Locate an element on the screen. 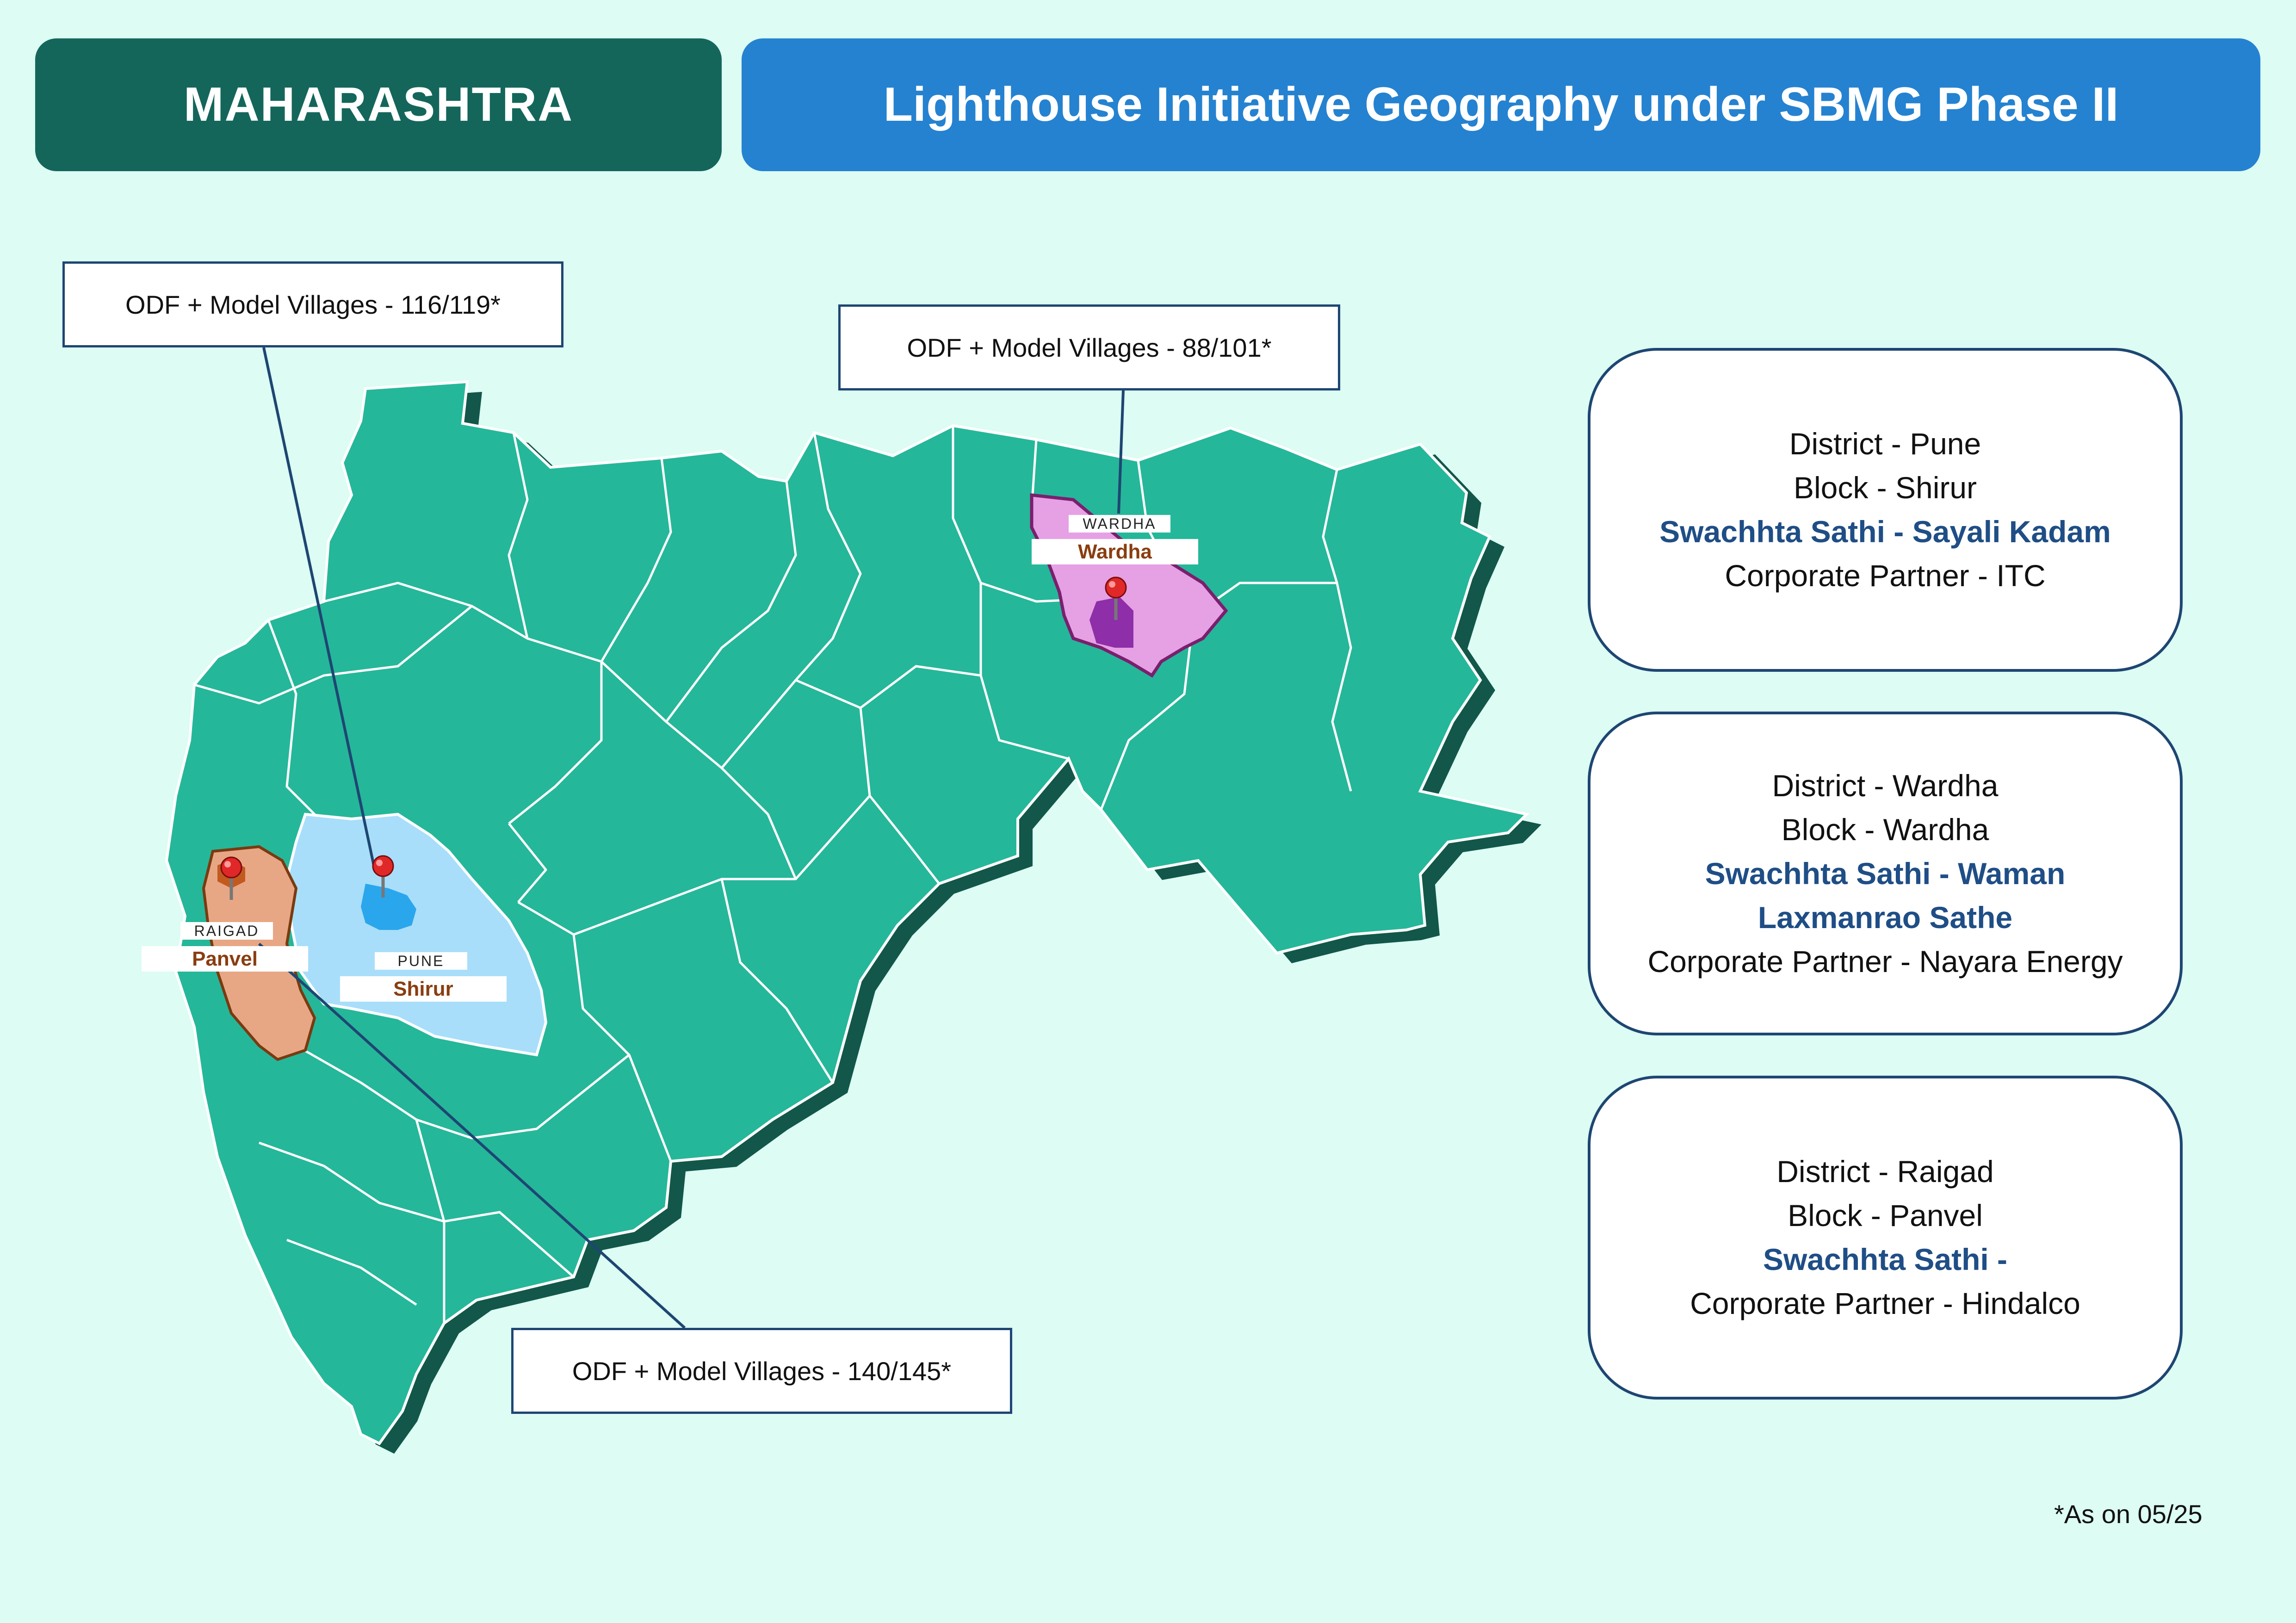  card-district: District - Pune is located at coordinates (1885, 444).